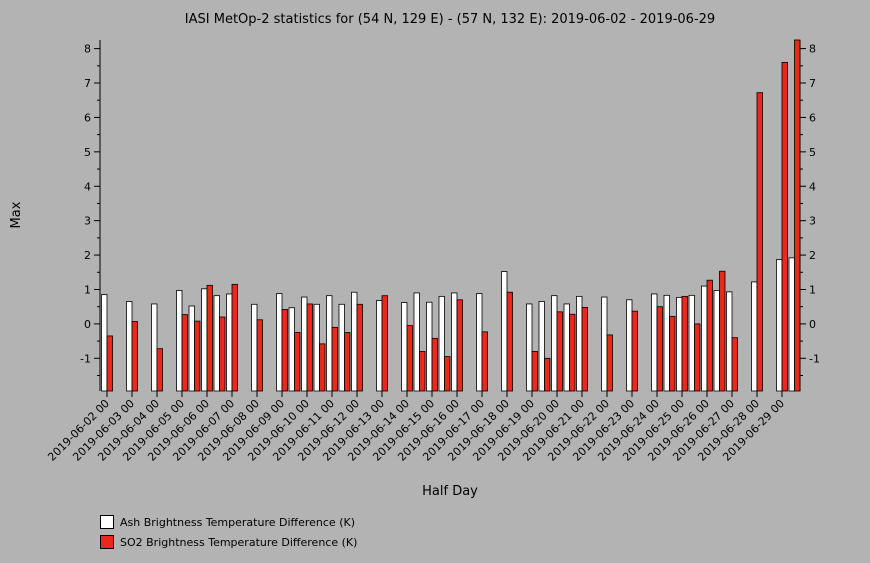  I want to click on y-tick-label-right: -1, so click(814, 358).